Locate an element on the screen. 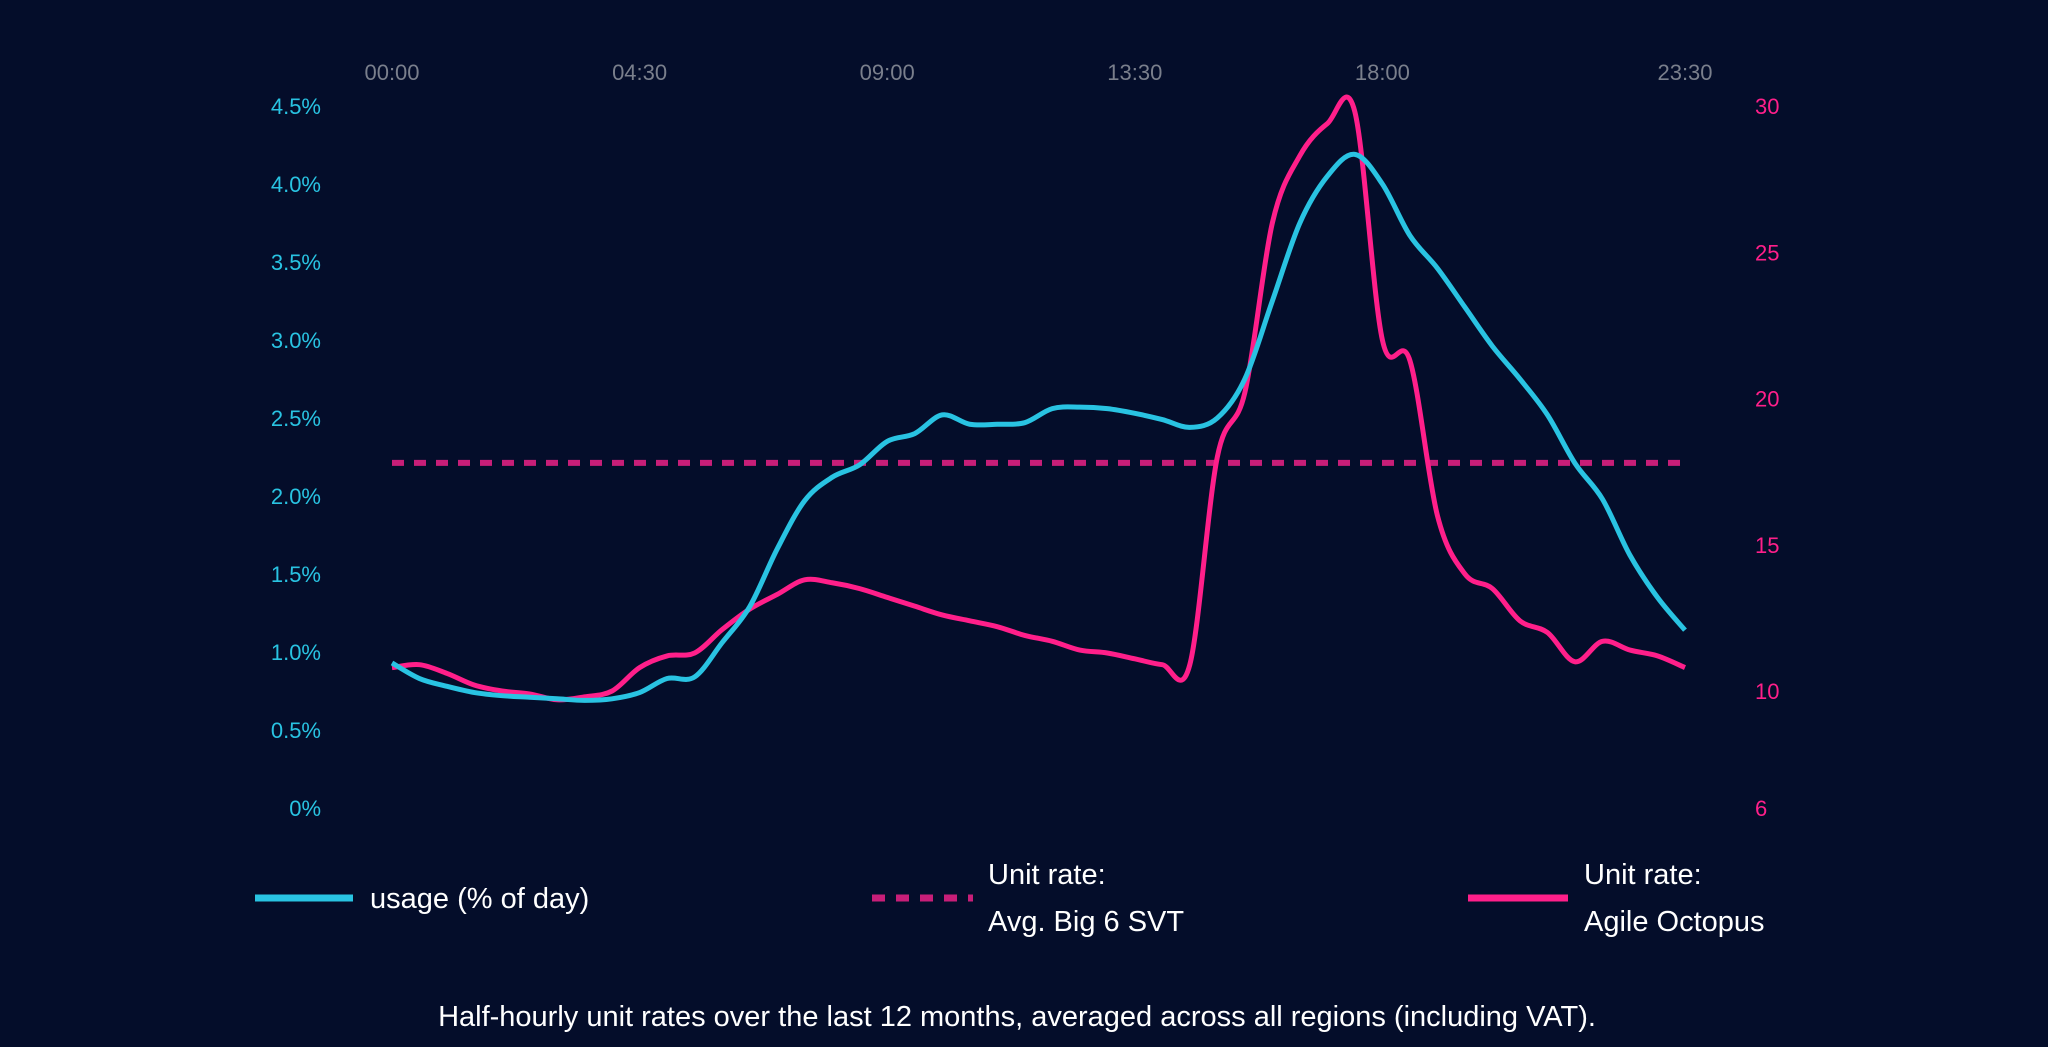 The image size is (2048, 1047). legend-usage-label: usage (% of day) is located at coordinates (479, 899).